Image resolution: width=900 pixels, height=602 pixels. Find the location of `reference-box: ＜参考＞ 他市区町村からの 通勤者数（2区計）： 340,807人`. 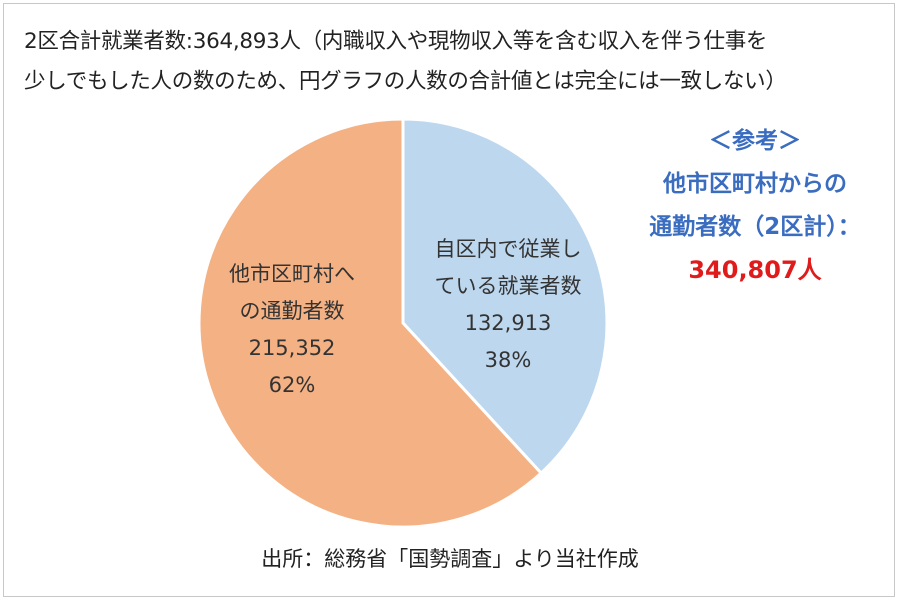

reference-box: ＜参考＞ 他市区町村からの 通勤者数（2区計）： 340,807人 is located at coordinates (755, 206).